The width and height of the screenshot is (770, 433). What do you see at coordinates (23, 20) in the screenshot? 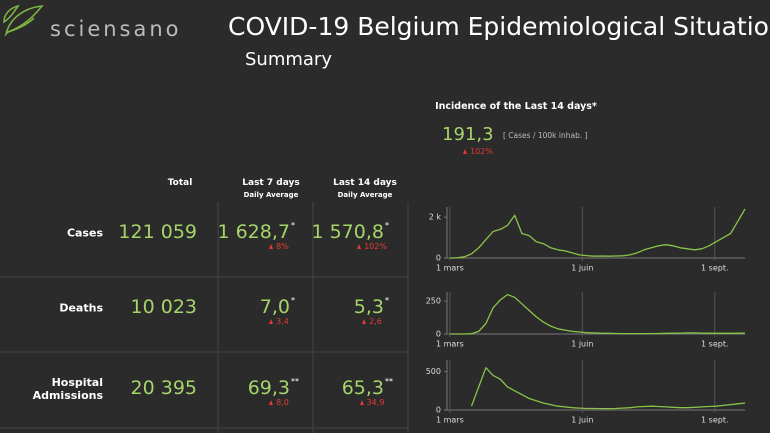
I see `logo-icon` at bounding box center [23, 20].